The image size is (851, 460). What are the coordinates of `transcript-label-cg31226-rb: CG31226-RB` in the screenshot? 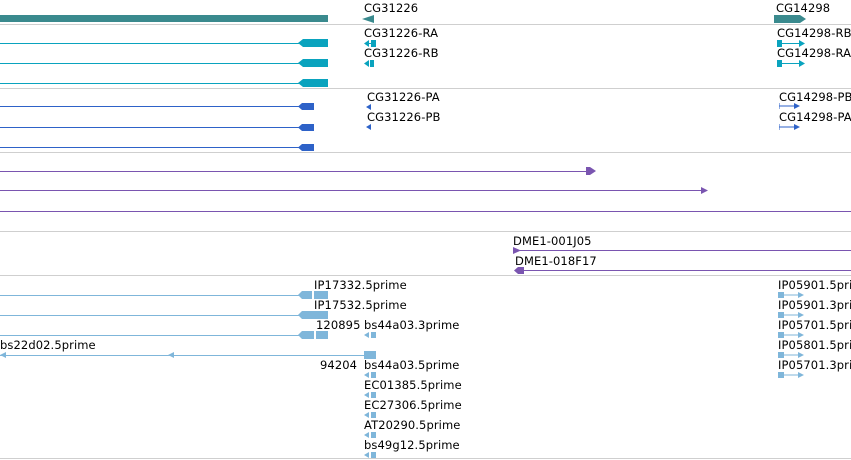 It's located at (401, 53).